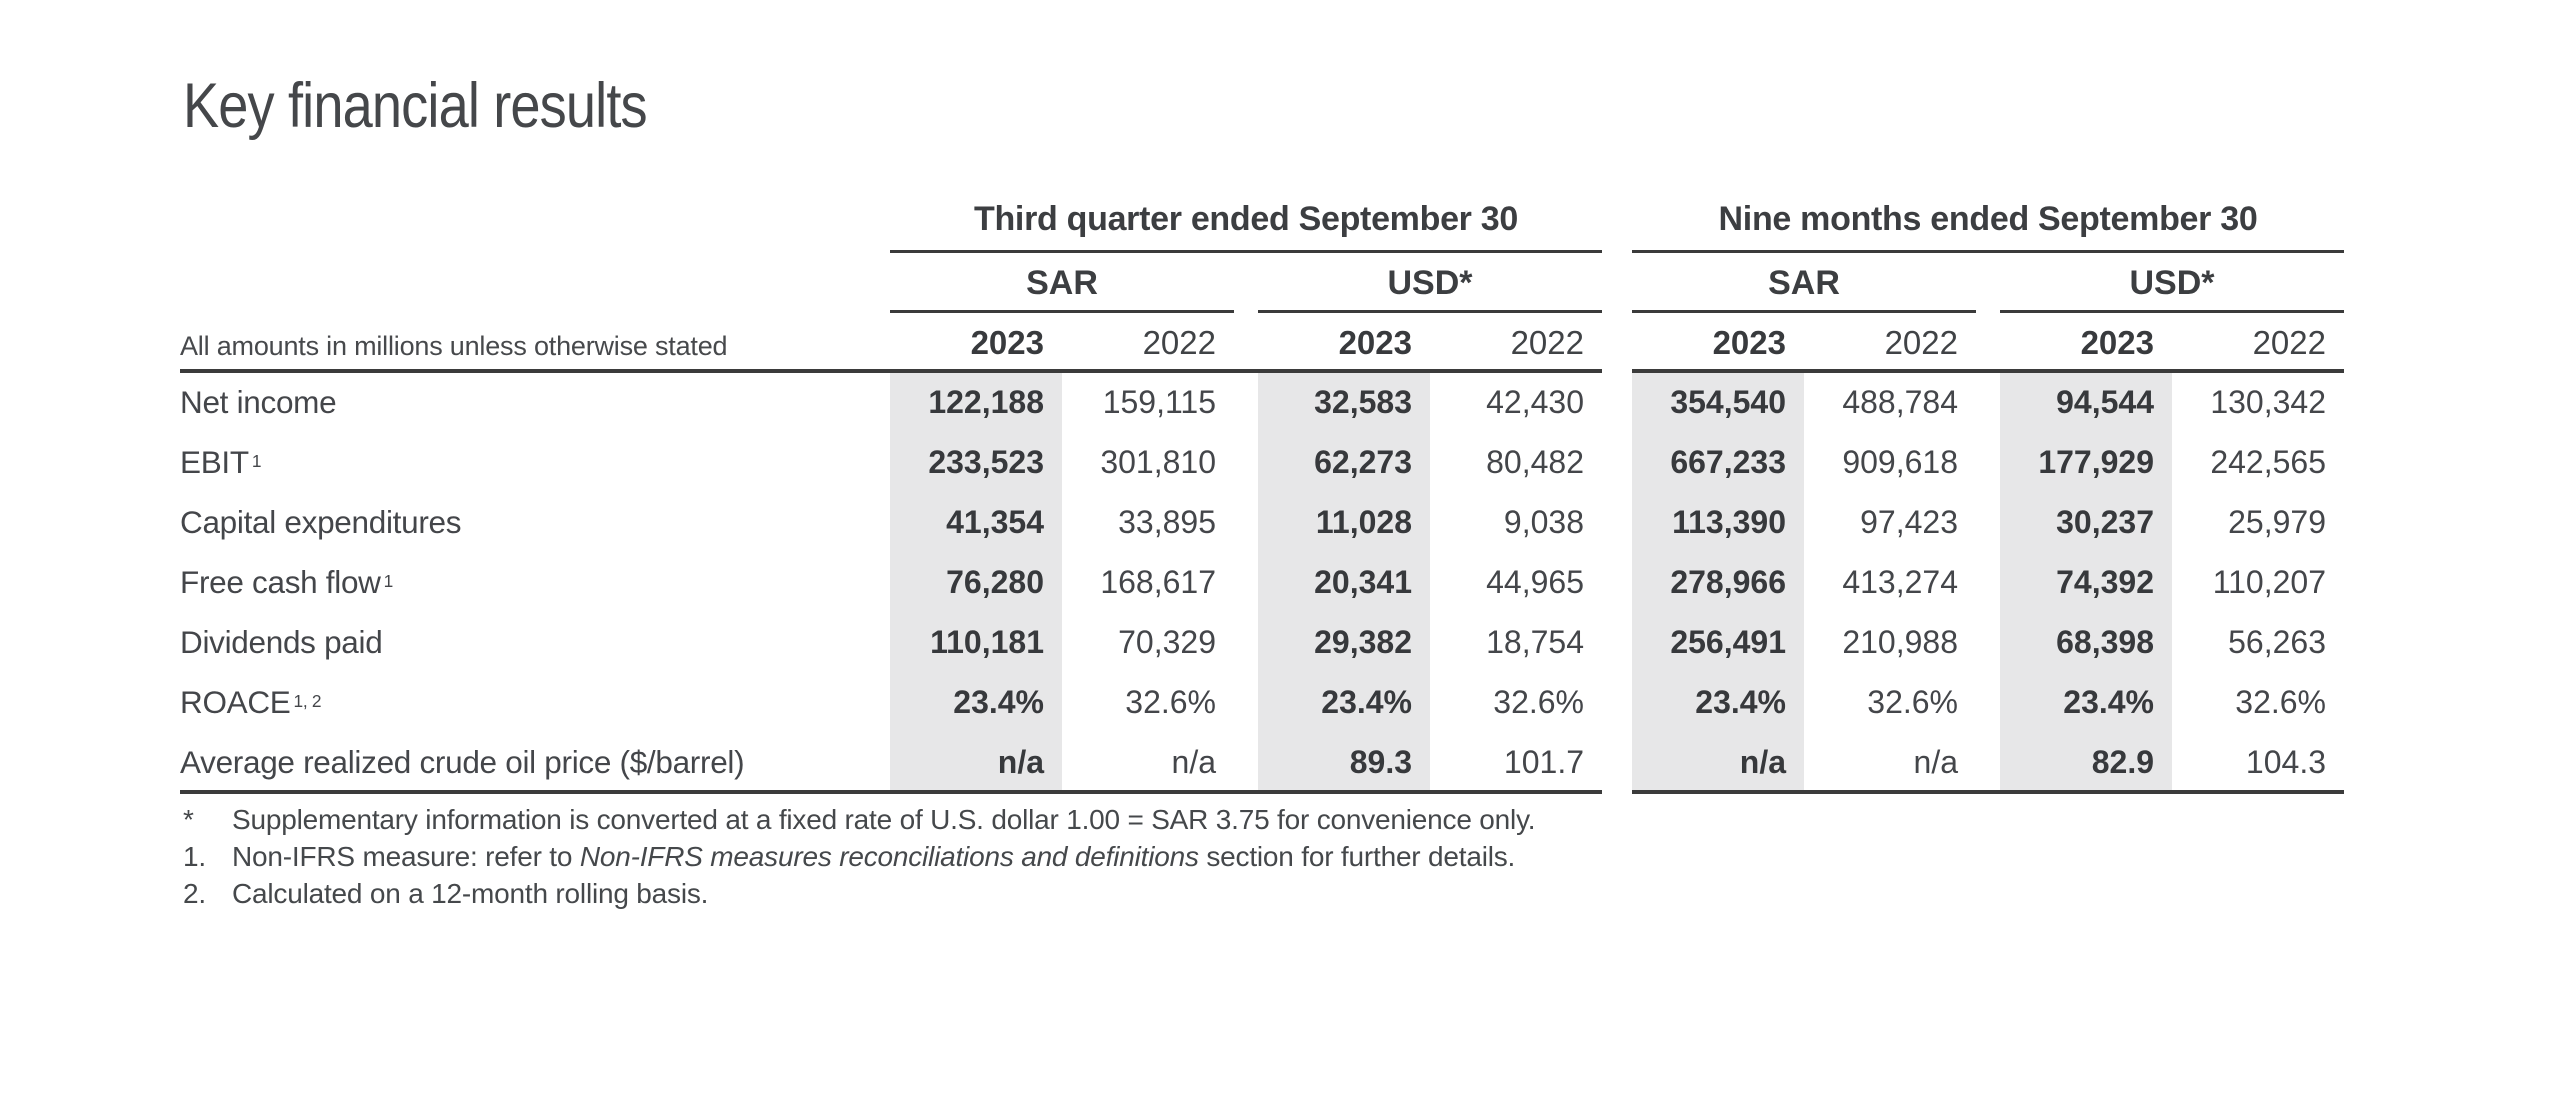  What do you see at coordinates (214, 461) in the screenshot?
I see `row-label-text: EBIT` at bounding box center [214, 461].